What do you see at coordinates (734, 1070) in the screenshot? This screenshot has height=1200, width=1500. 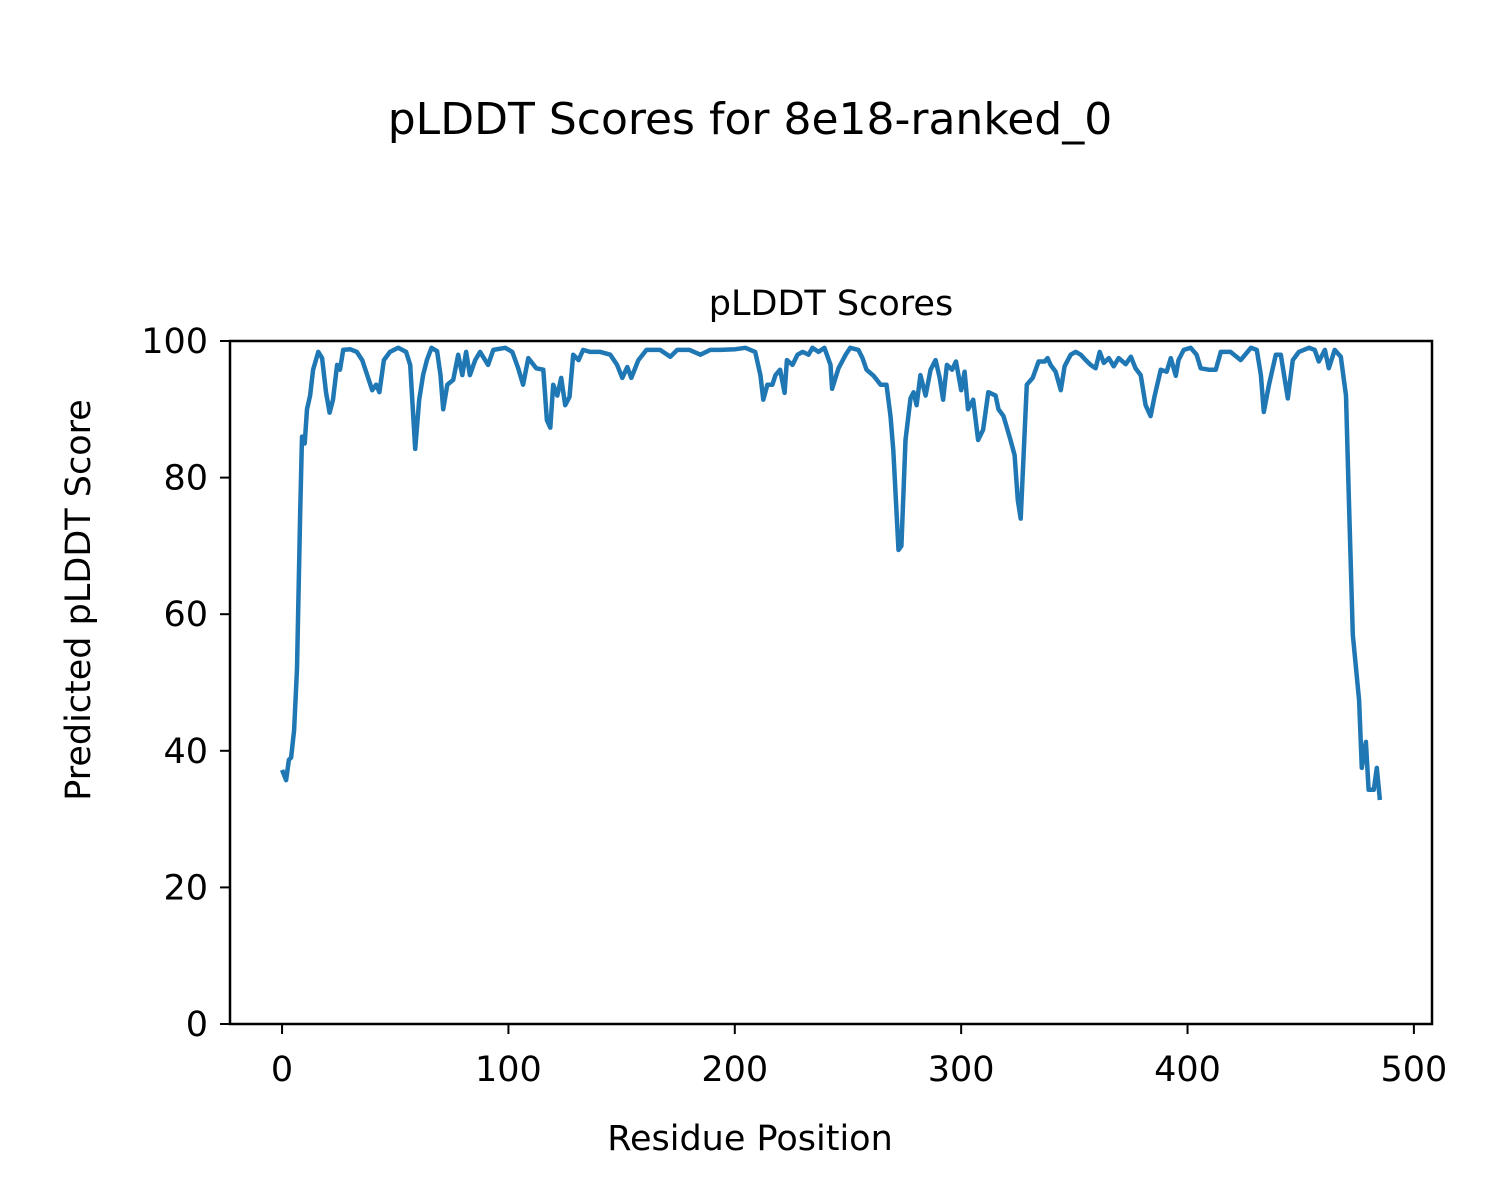 I see `x-tick-label: 200` at bounding box center [734, 1070].